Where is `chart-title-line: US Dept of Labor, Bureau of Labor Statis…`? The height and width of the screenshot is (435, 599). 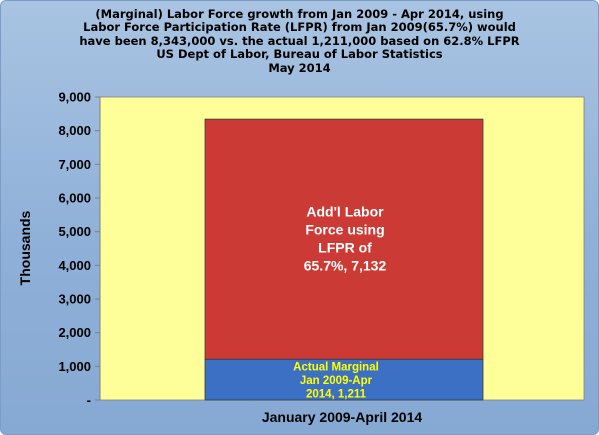
chart-title-line: US Dept of Labor, Bureau of Labor Statis… is located at coordinates (299, 54).